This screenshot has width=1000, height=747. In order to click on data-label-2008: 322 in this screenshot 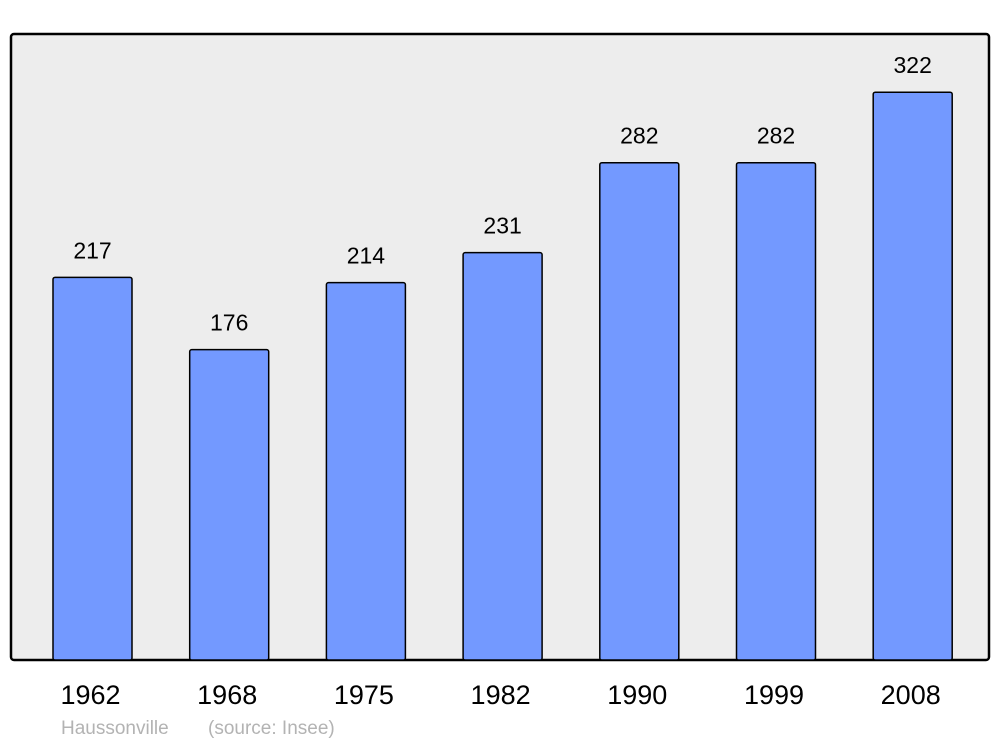, I will do `click(913, 65)`.